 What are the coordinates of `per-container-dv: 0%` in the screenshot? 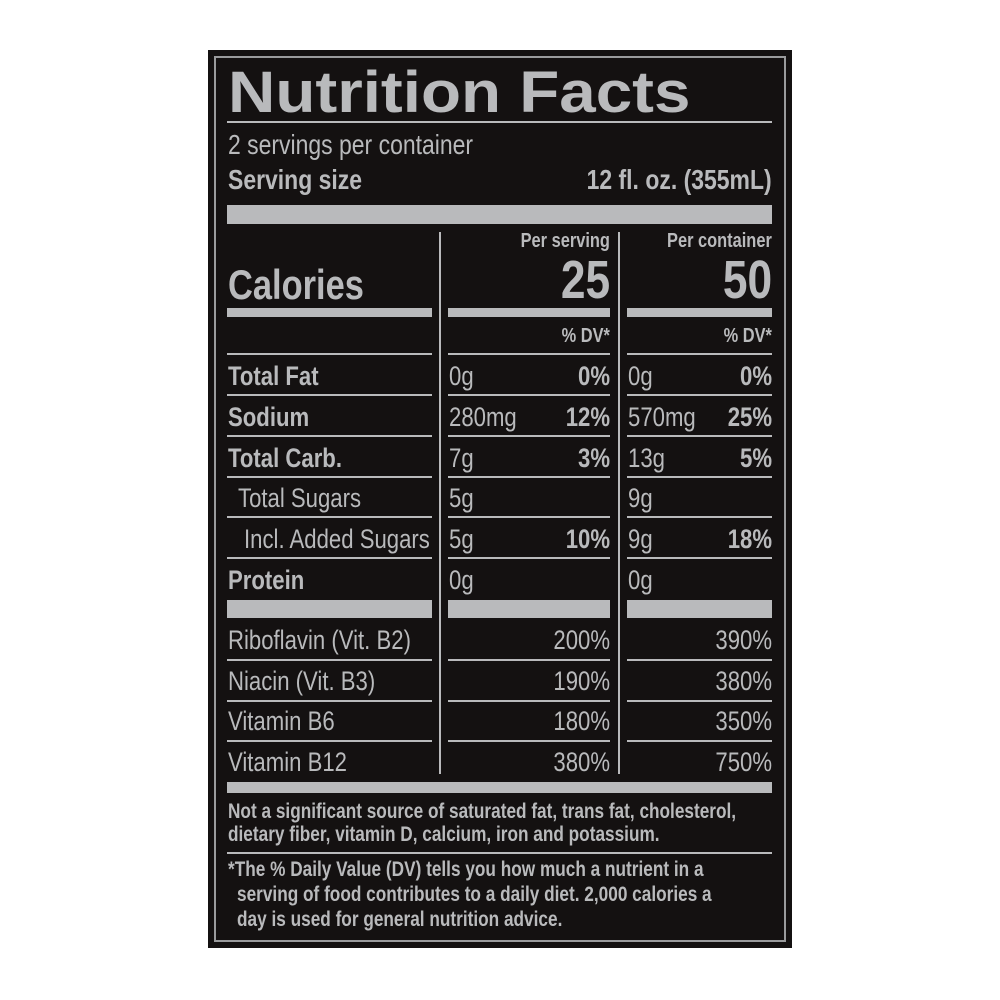 It's located at (755, 376).